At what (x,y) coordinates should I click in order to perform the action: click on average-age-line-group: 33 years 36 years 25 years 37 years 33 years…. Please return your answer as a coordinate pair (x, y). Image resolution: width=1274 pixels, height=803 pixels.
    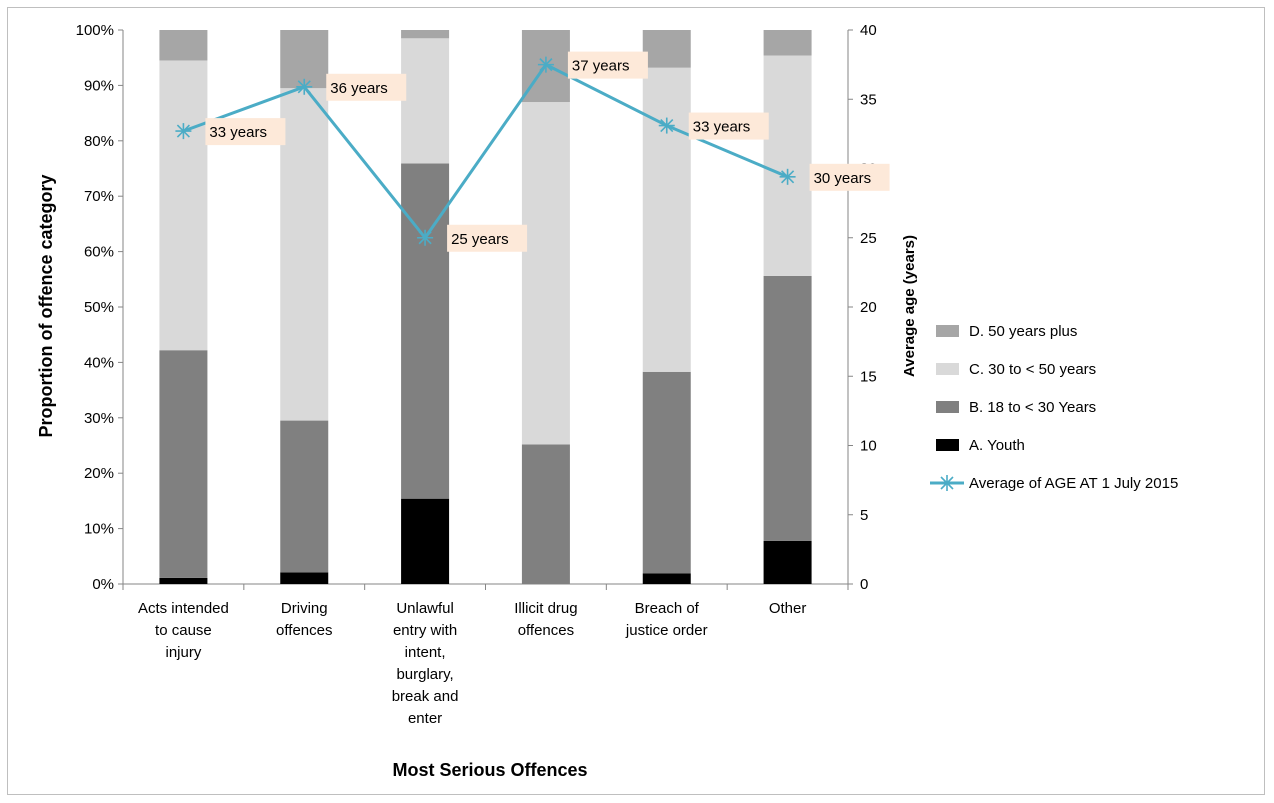
    Looking at the image, I should click on (532, 151).